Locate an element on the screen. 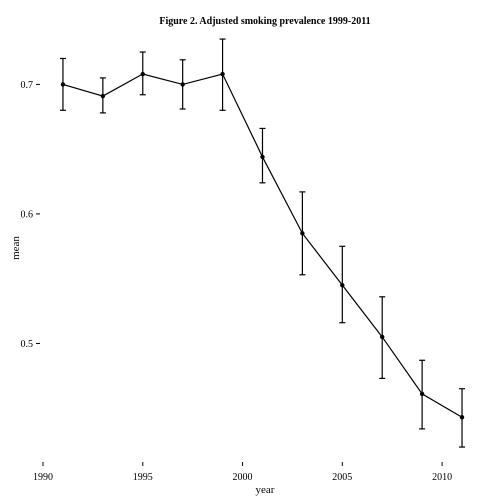  y-axis-label: mean is located at coordinates (16, 248).